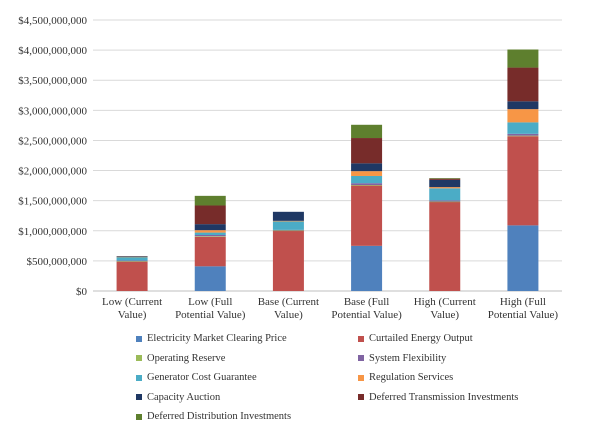 Image resolution: width=598 pixels, height=446 pixels. I want to click on legend-item: Curtailed Energy Output, so click(415, 338).